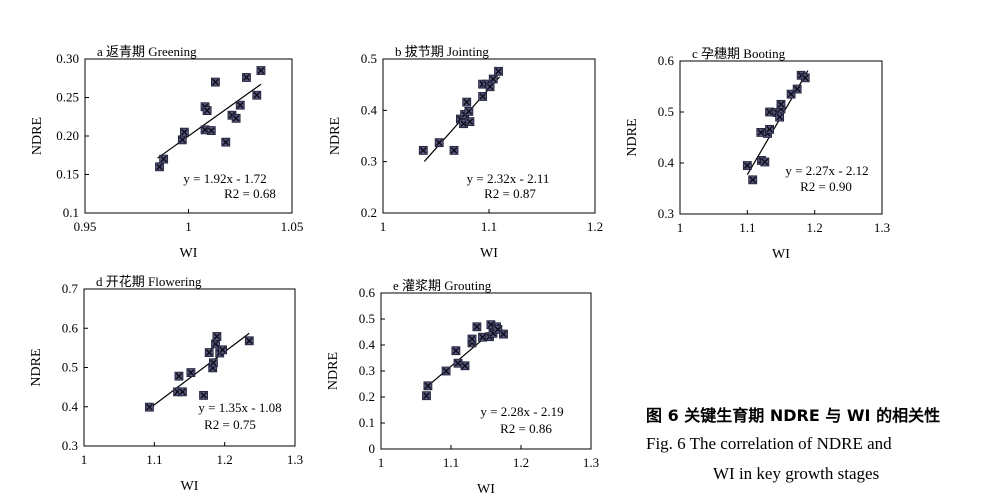 The height and width of the screenshot is (504, 998). I want to click on r-squared-label: R2 = 0.87, so click(510, 193).